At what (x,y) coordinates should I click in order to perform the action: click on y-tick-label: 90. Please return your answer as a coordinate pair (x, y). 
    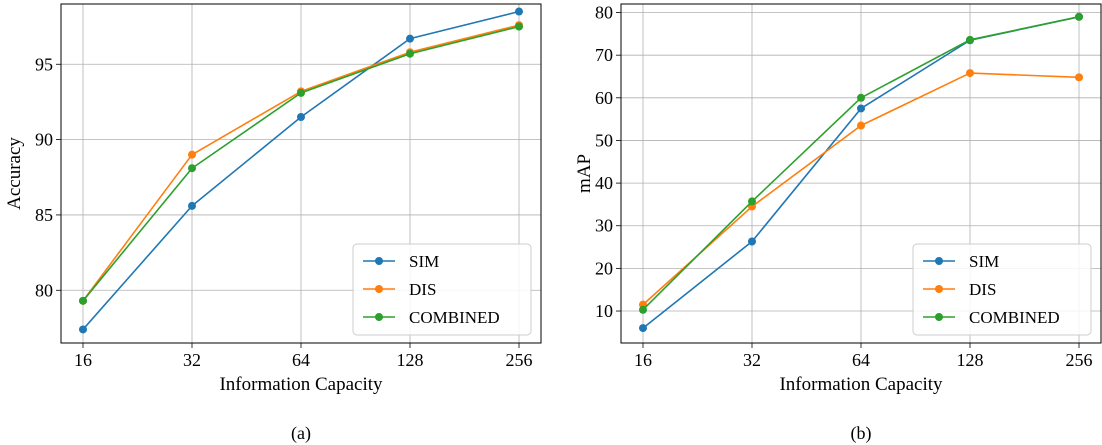
    Looking at the image, I should click on (44, 140).